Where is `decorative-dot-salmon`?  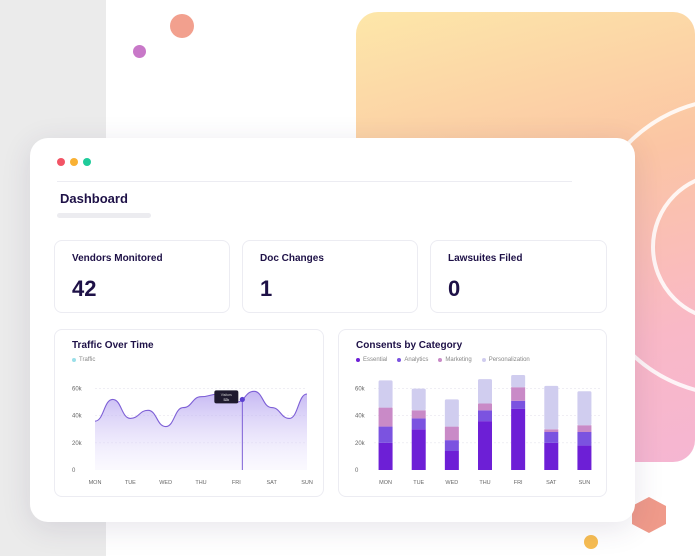 decorative-dot-salmon is located at coordinates (182, 26).